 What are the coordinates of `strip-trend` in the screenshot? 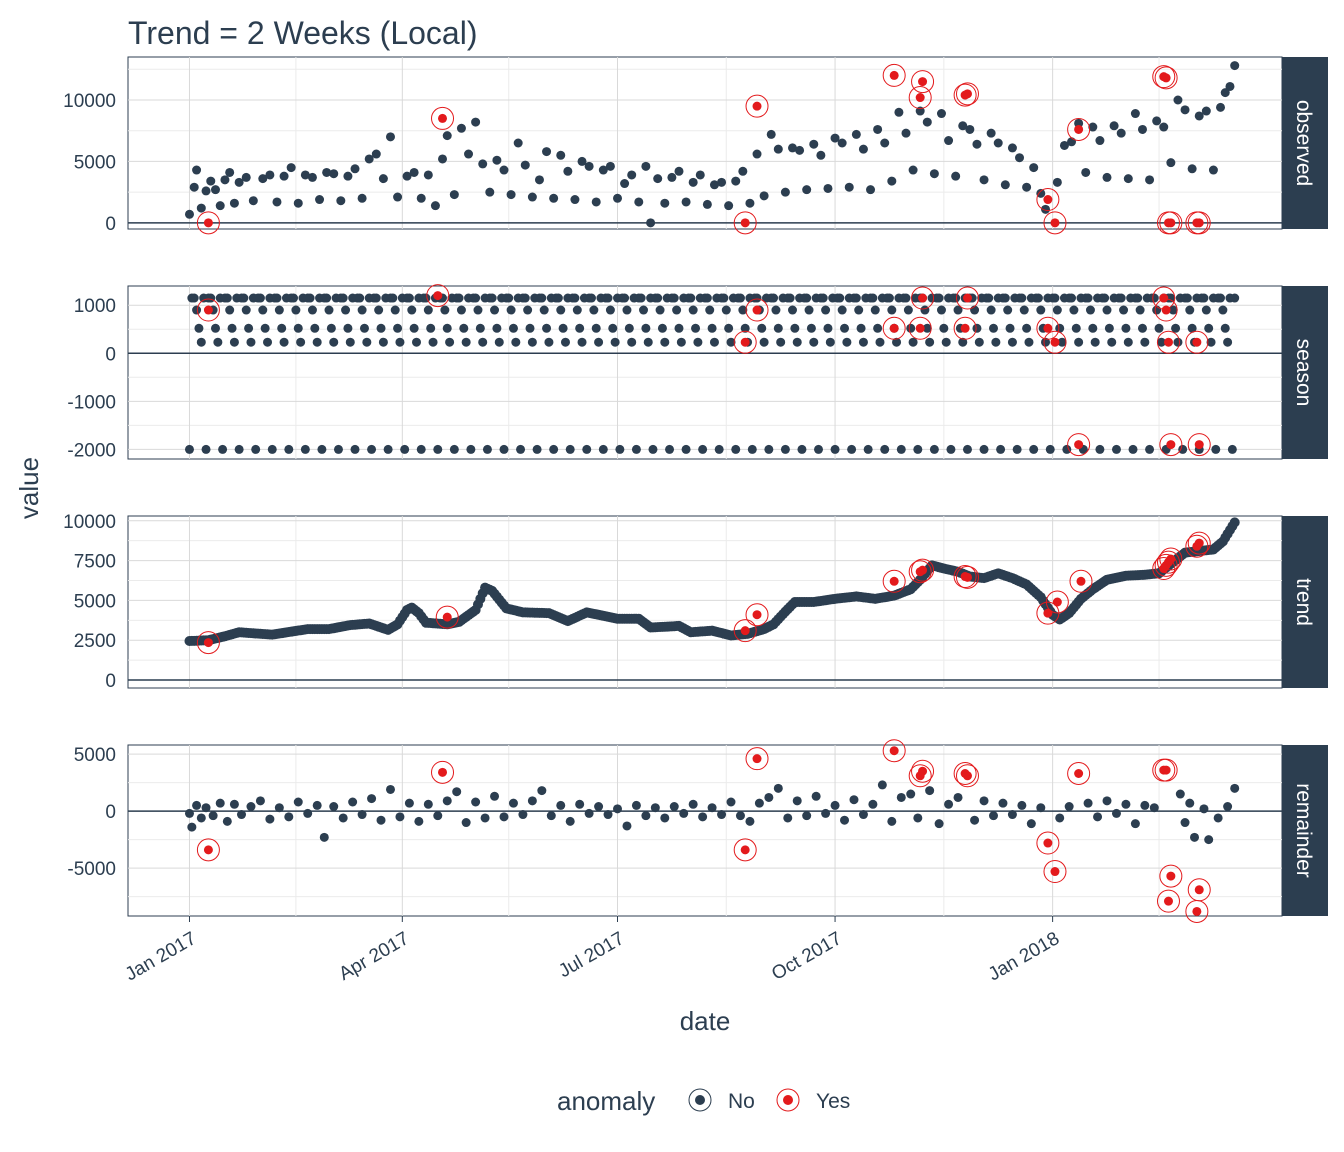 It's located at (1305, 602).